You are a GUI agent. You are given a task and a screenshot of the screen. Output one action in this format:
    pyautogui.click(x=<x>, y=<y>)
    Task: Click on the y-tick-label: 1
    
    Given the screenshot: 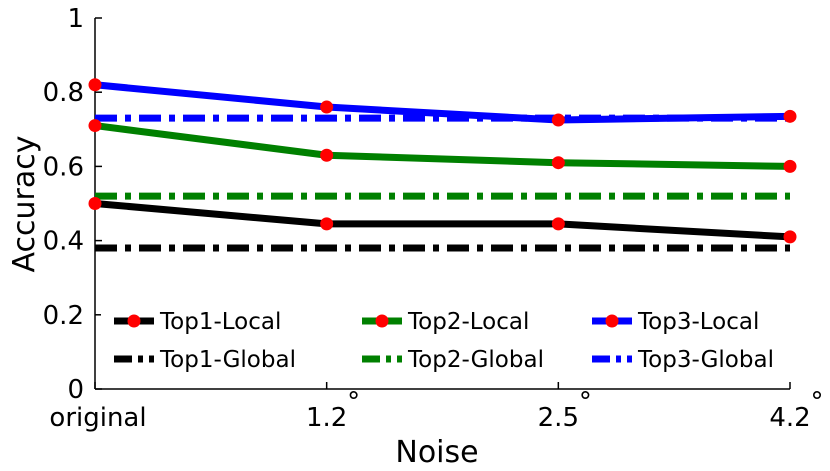 What is the action you would take?
    pyautogui.click(x=75, y=19)
    